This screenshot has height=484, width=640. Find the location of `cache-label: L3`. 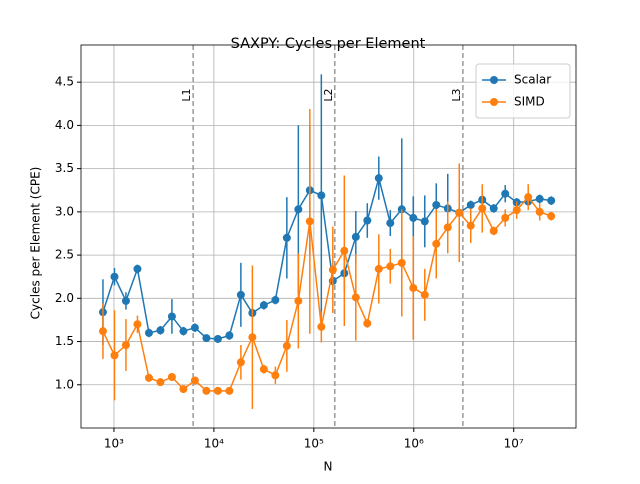

cache-label: L3 is located at coordinates (456, 94).